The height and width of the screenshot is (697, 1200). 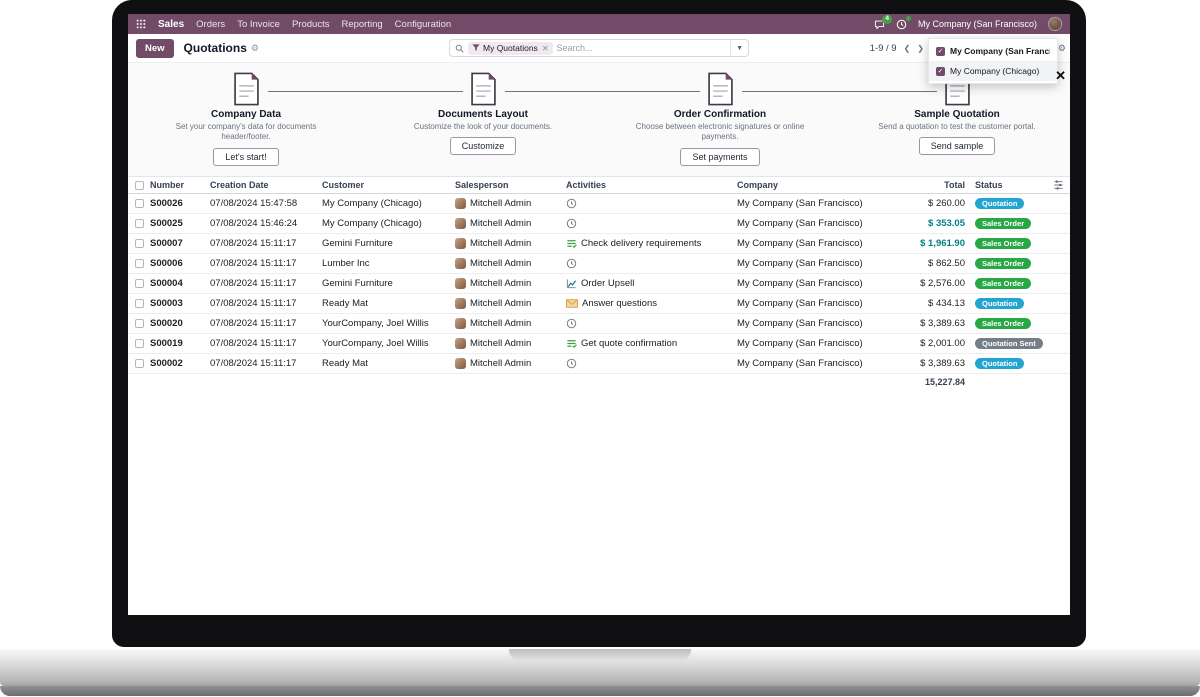 What do you see at coordinates (258, 24) in the screenshot?
I see `nav-item-to-invoice: To Invoice` at bounding box center [258, 24].